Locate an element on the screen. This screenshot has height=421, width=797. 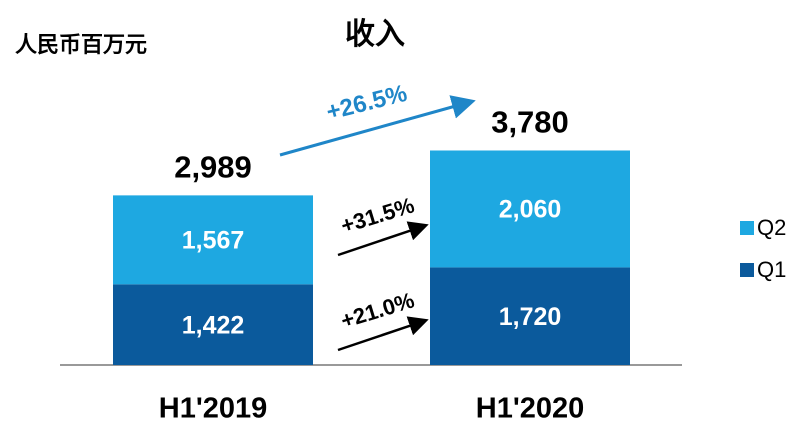
chart-title: 收入 is located at coordinates (375, 34).